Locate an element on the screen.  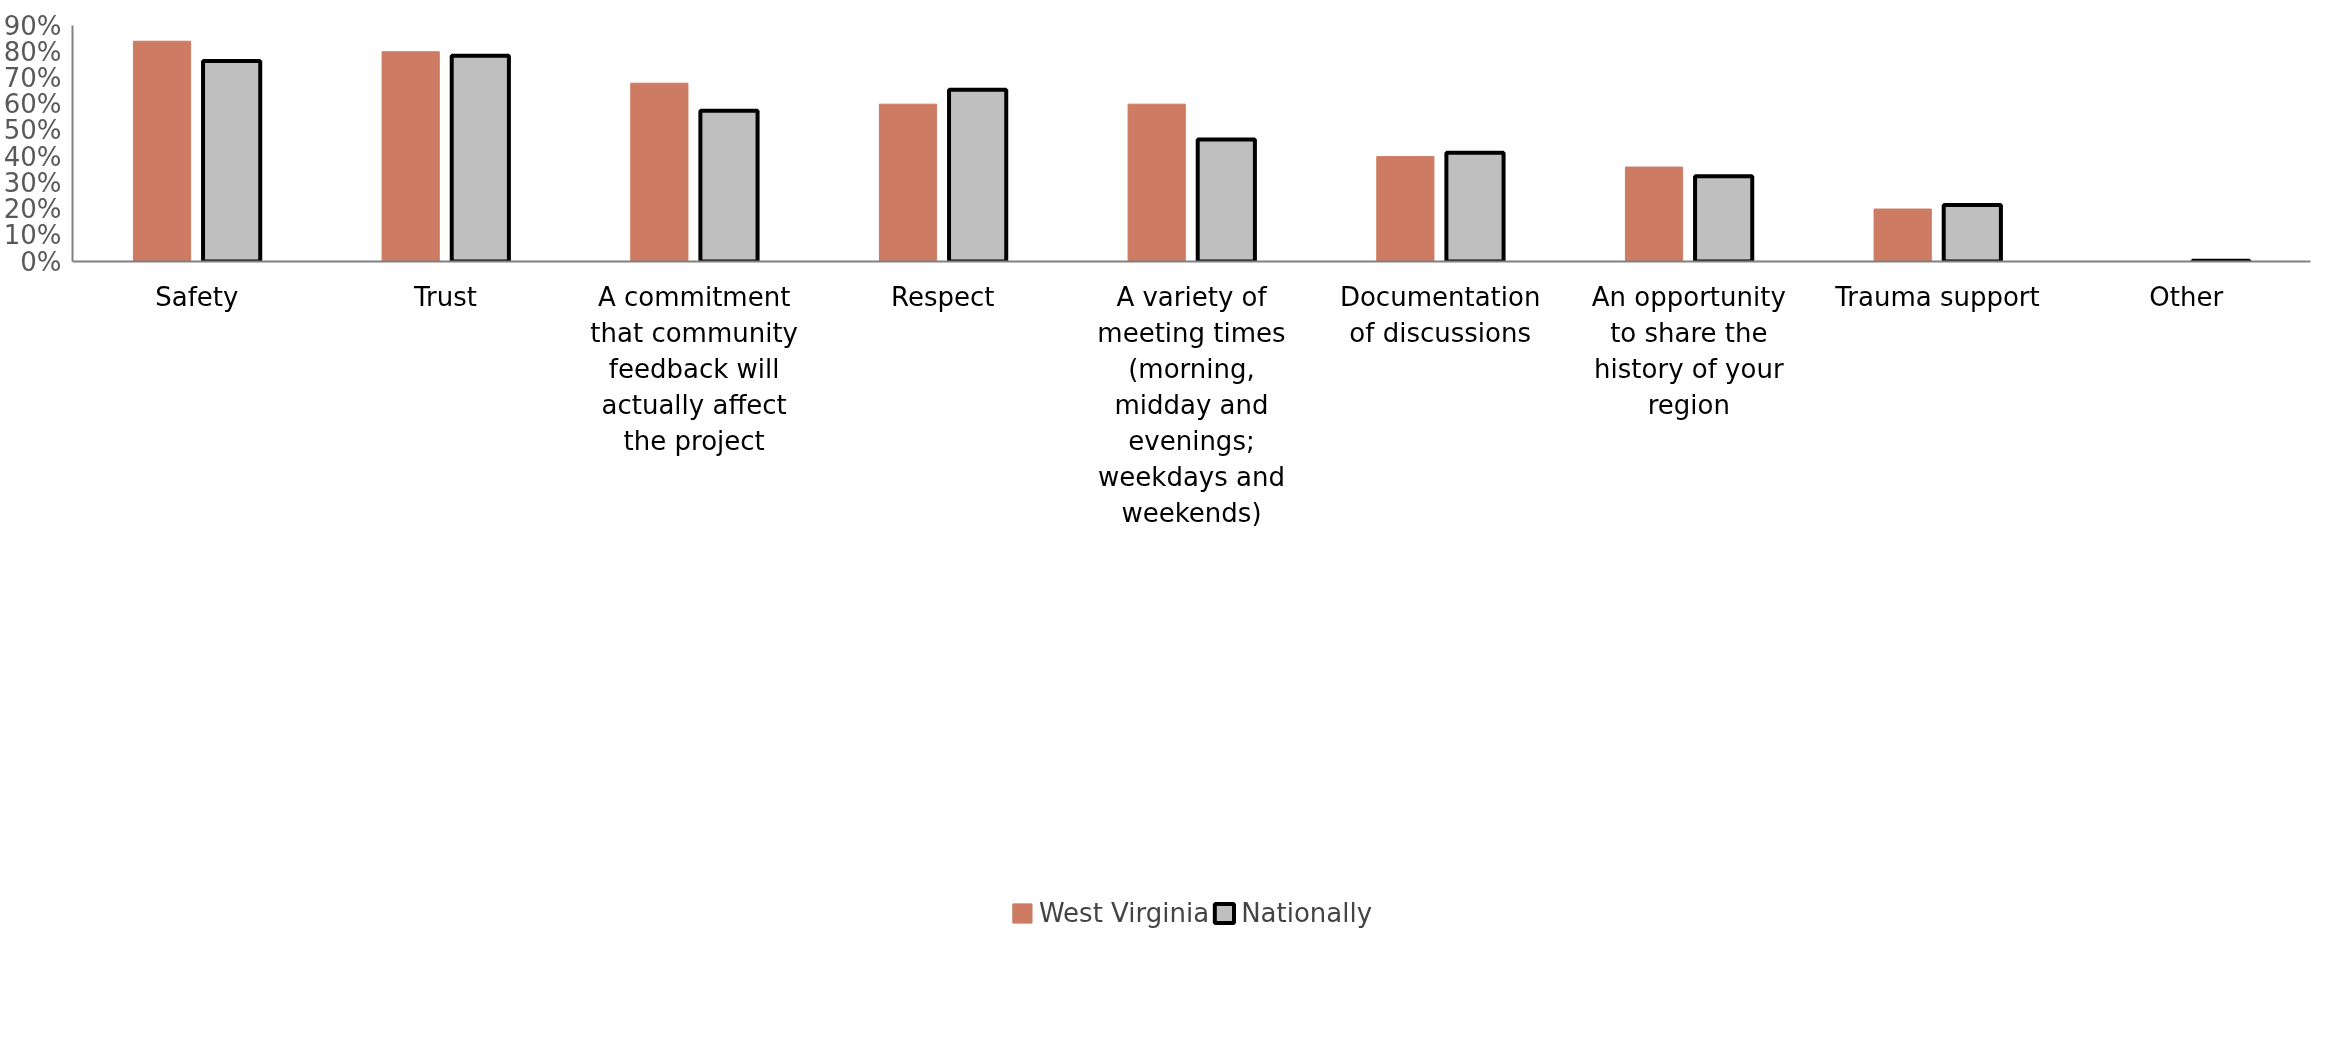
legend-label: Nationally is located at coordinates (1307, 912).